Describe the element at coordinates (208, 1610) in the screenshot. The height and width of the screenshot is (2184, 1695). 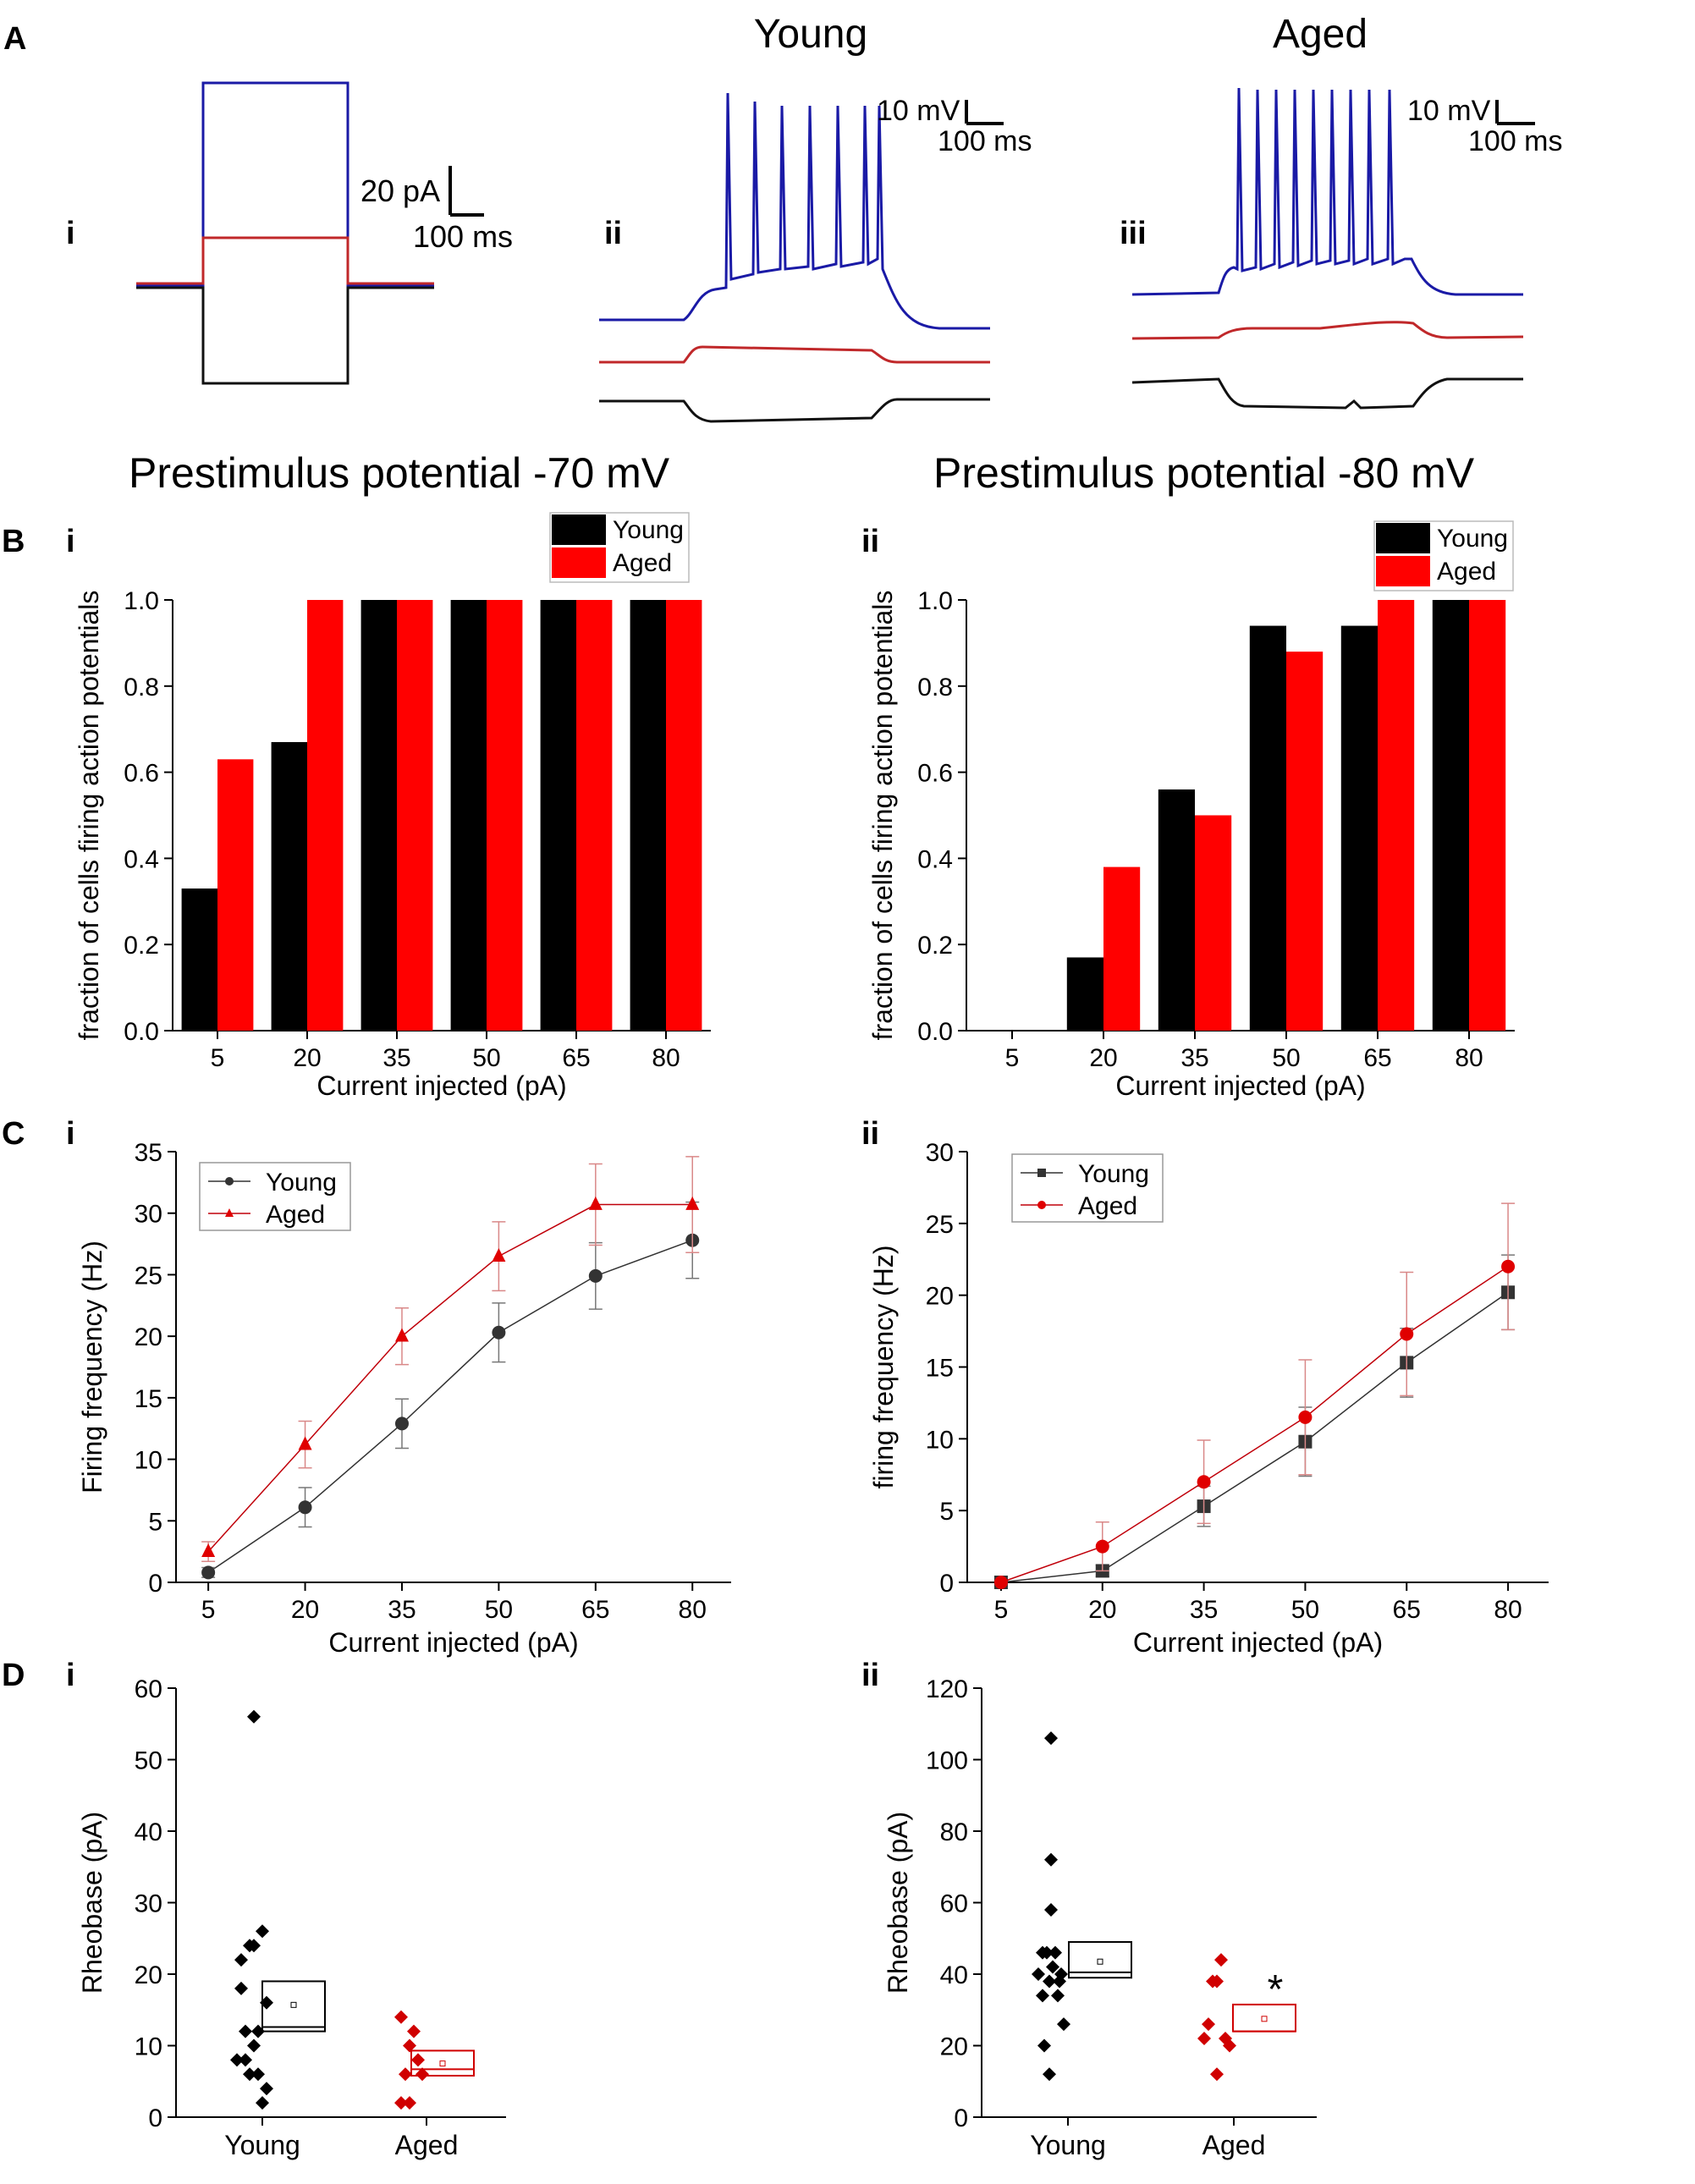
I see `ci-x-tick-label: 5` at that location.